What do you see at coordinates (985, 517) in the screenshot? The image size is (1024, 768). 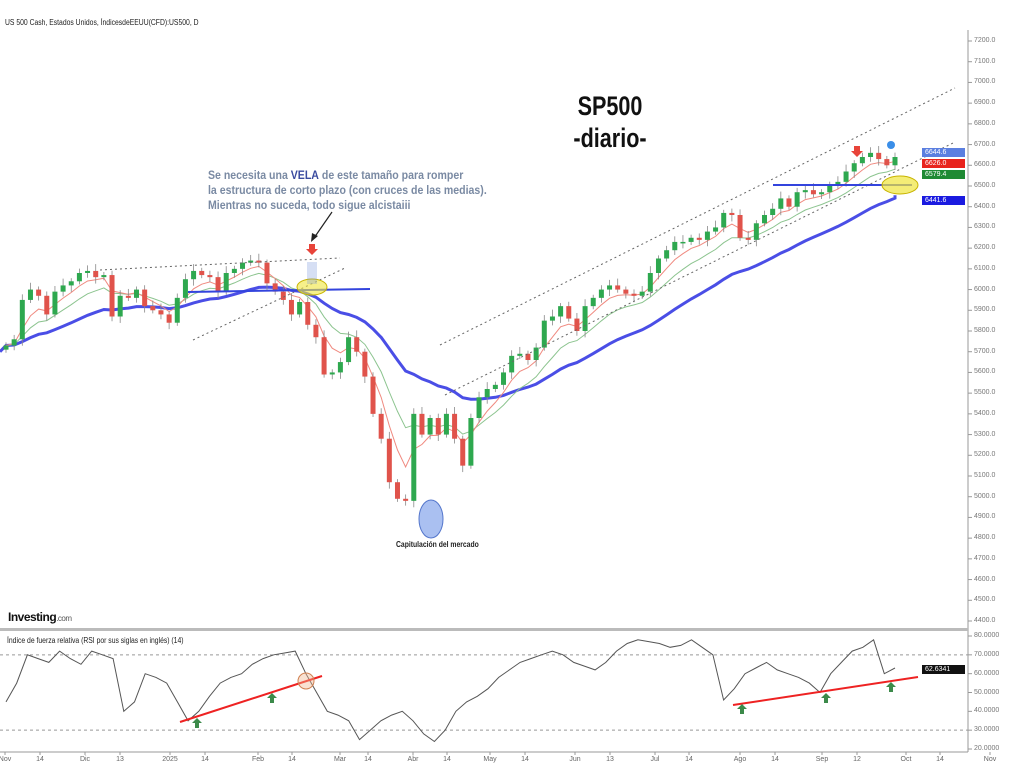 I see `price-tick-label: 4900.0` at bounding box center [985, 517].